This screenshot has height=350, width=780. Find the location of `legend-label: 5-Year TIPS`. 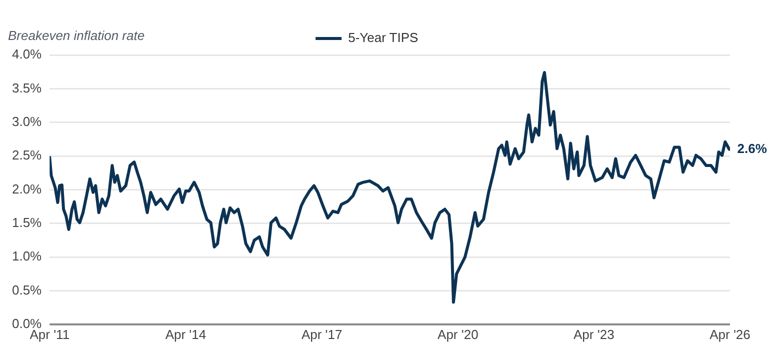

legend-label: 5-Year TIPS is located at coordinates (383, 38).